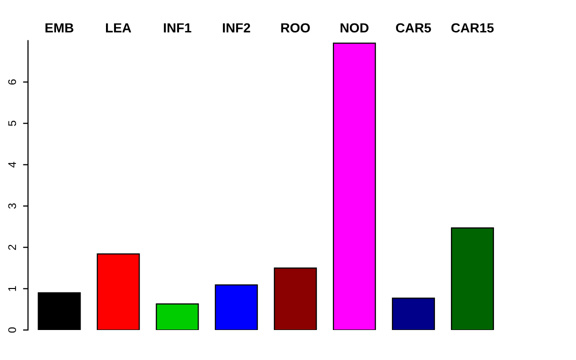 The width and height of the screenshot is (576, 360). What do you see at coordinates (60, 27) in the screenshot?
I see `x-tick-label: EMB` at bounding box center [60, 27].